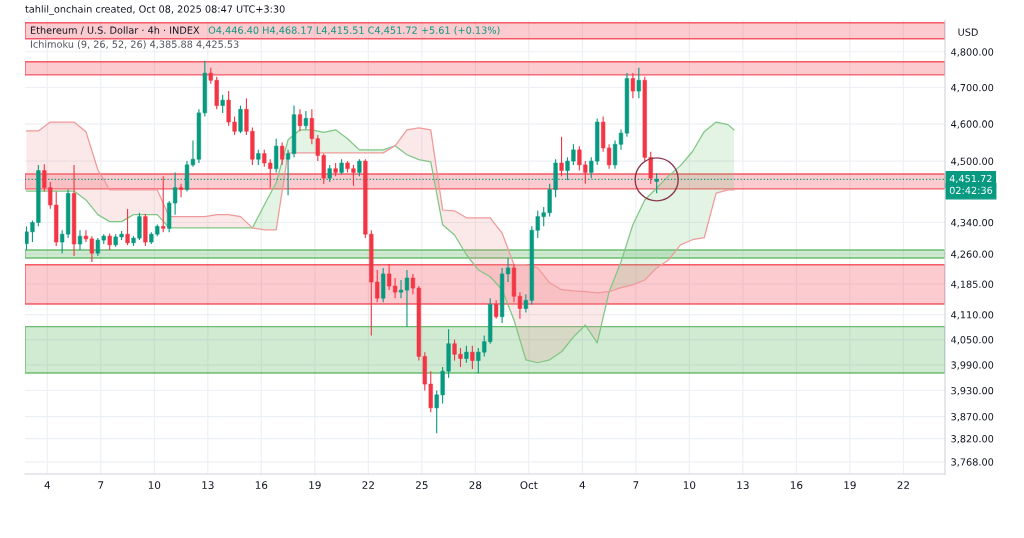 The width and height of the screenshot is (1024, 538). I want to click on y-tick-label: 4,110.00, so click(972, 315).